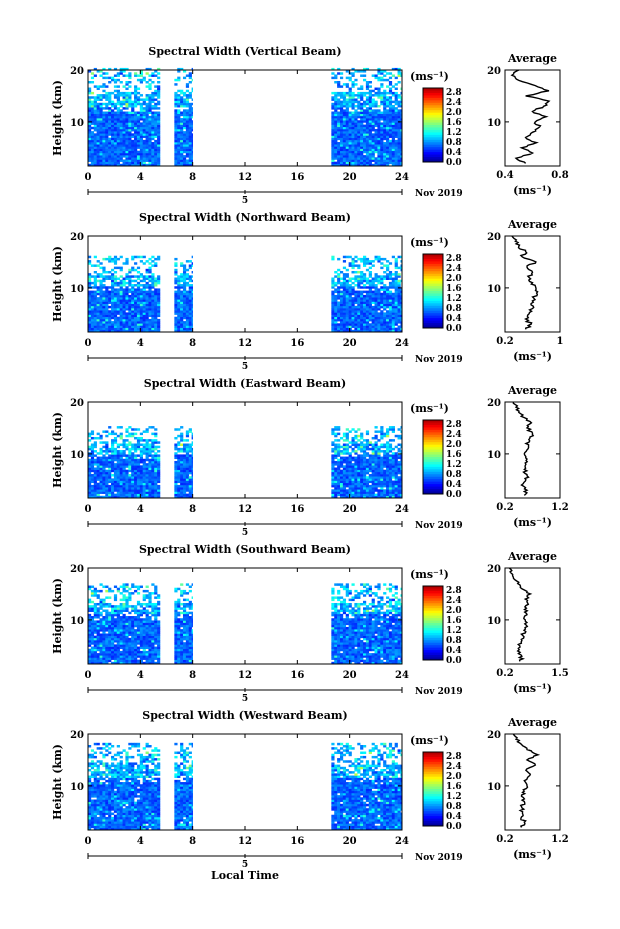 The image size is (620, 929). Describe the element at coordinates (57, 284) in the screenshot. I see `y-axis-label: Height (km)` at that location.